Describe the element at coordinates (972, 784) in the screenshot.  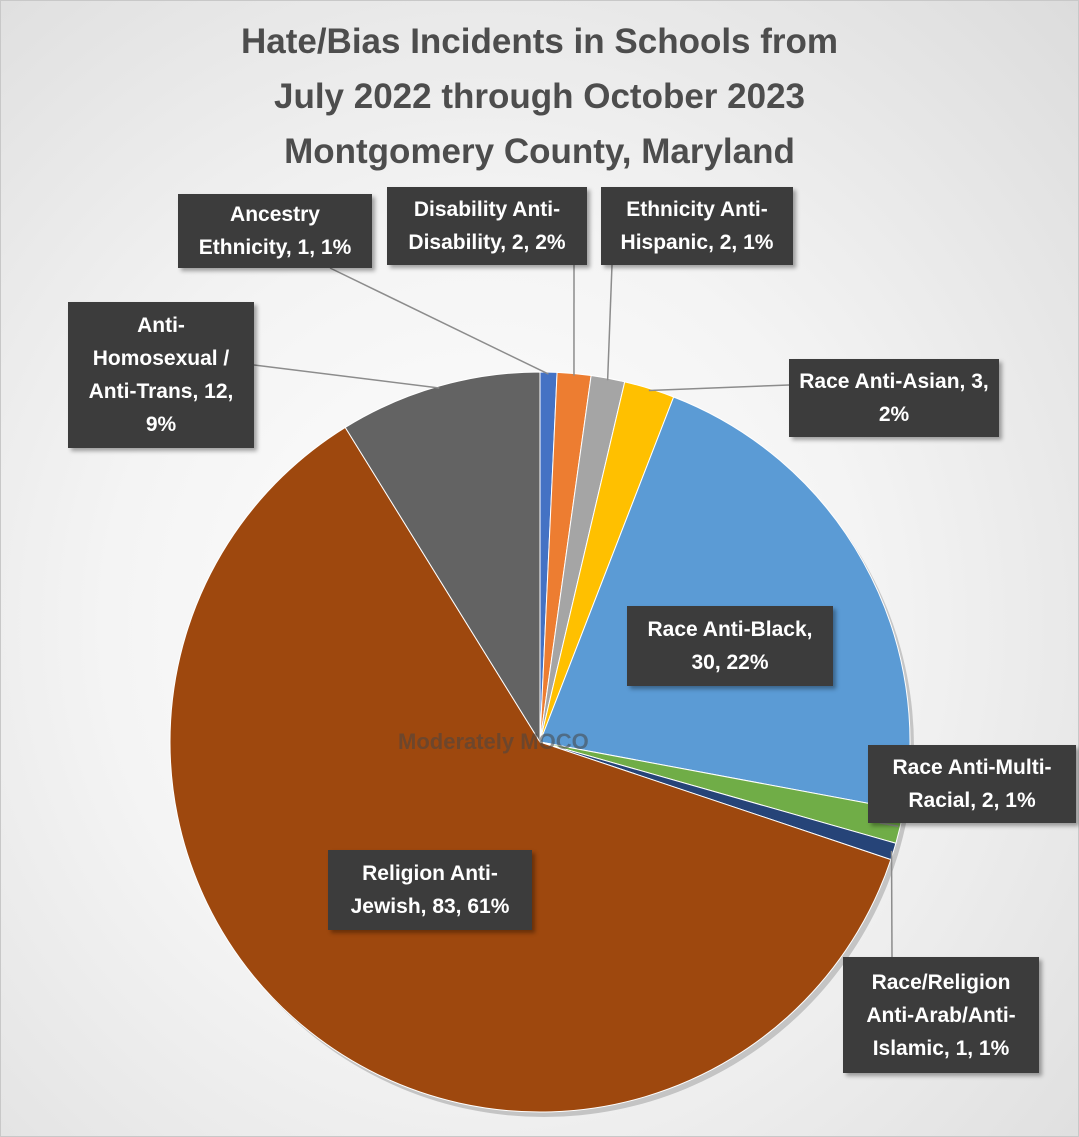
I see `data-label-5: Race Anti-Multi-Racial, 2, 1%` at that location.